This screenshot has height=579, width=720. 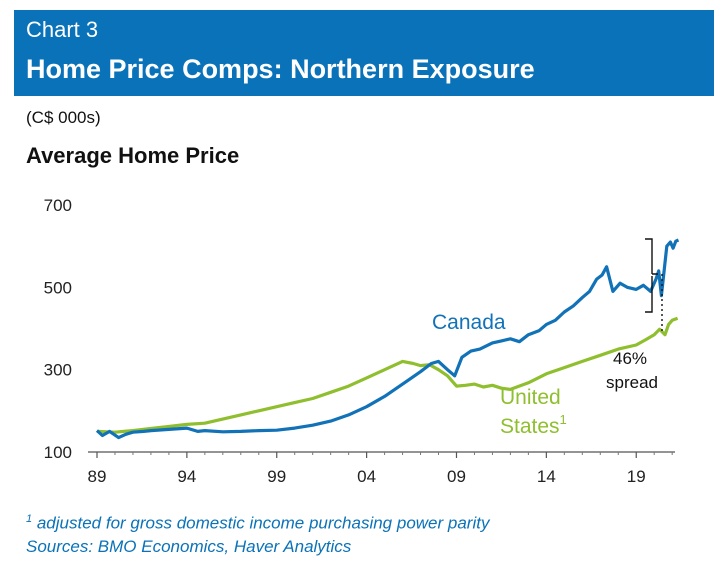 What do you see at coordinates (546, 476) in the screenshot?
I see `x-tick-label: 14` at bounding box center [546, 476].